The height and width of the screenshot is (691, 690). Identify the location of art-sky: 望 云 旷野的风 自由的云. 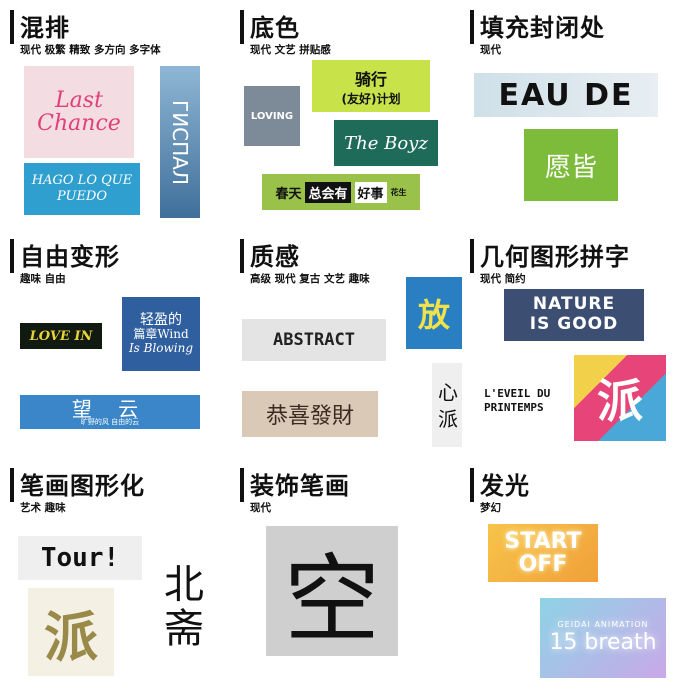
(110, 412).